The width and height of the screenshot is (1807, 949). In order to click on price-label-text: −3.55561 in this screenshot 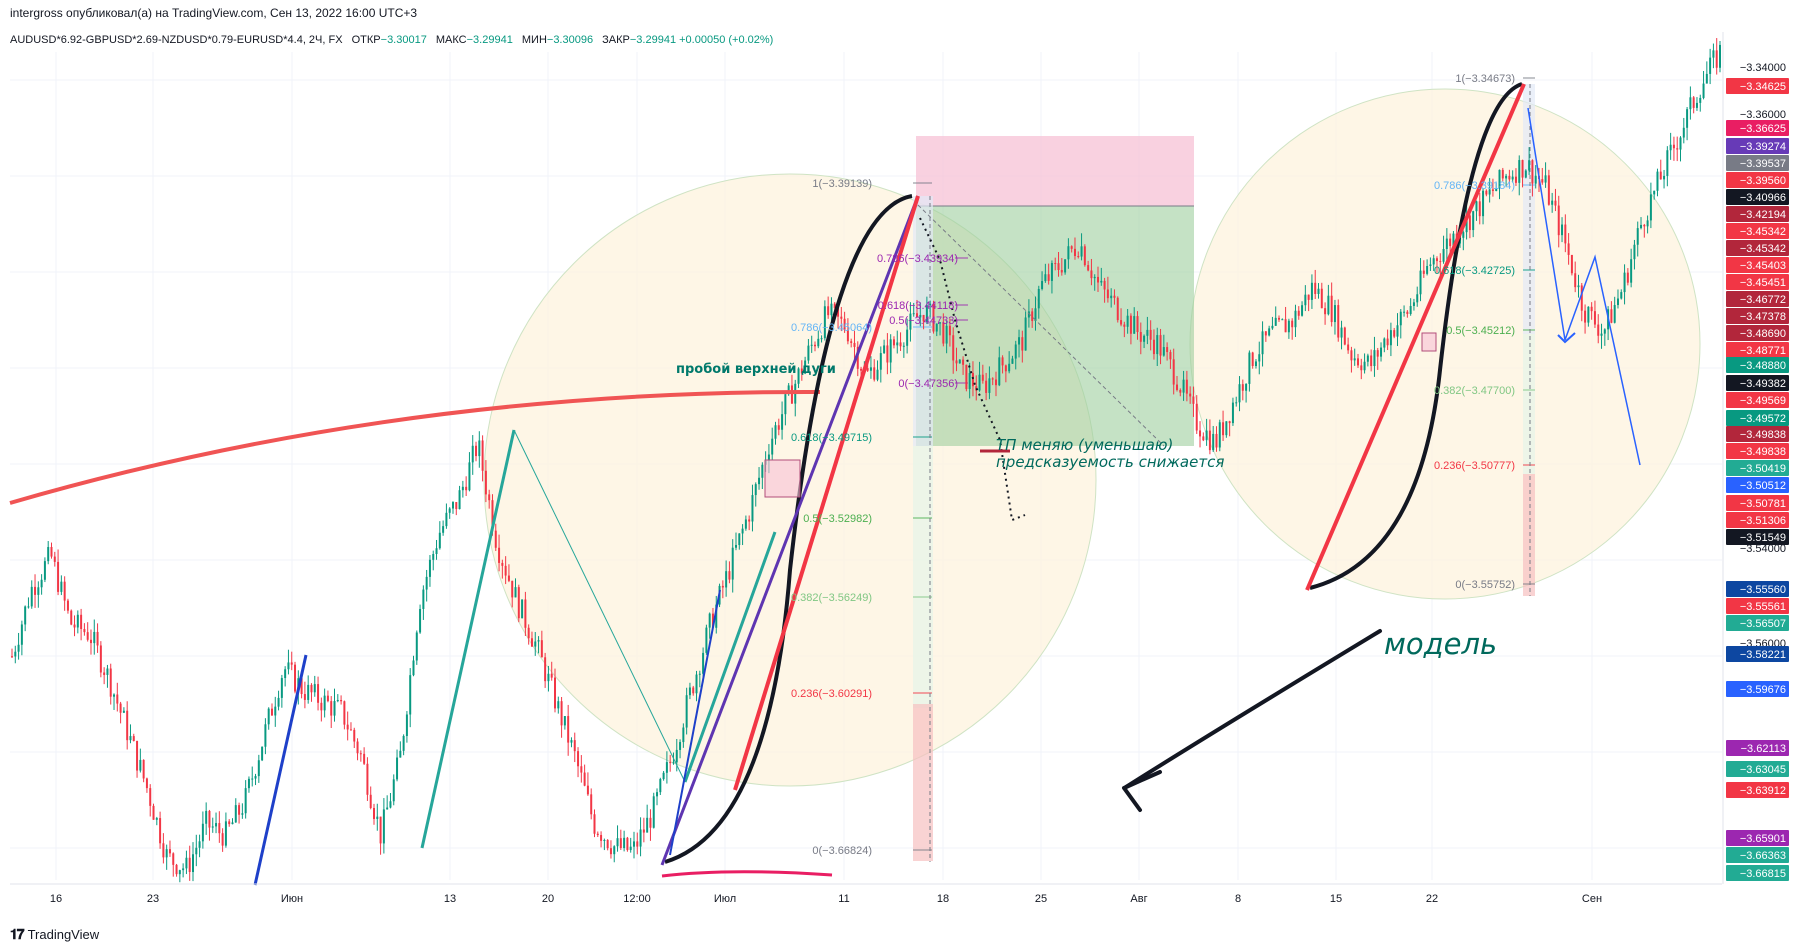, I will do `click(1763, 607)`.